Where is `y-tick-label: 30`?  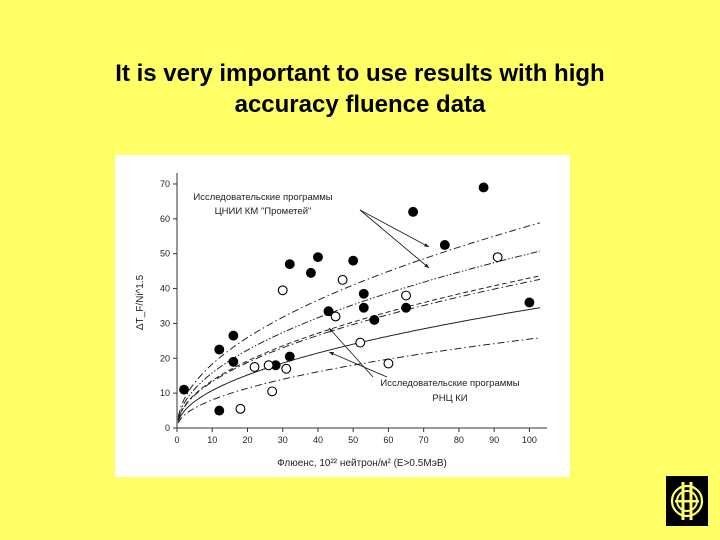 y-tick-label: 30 is located at coordinates (165, 323).